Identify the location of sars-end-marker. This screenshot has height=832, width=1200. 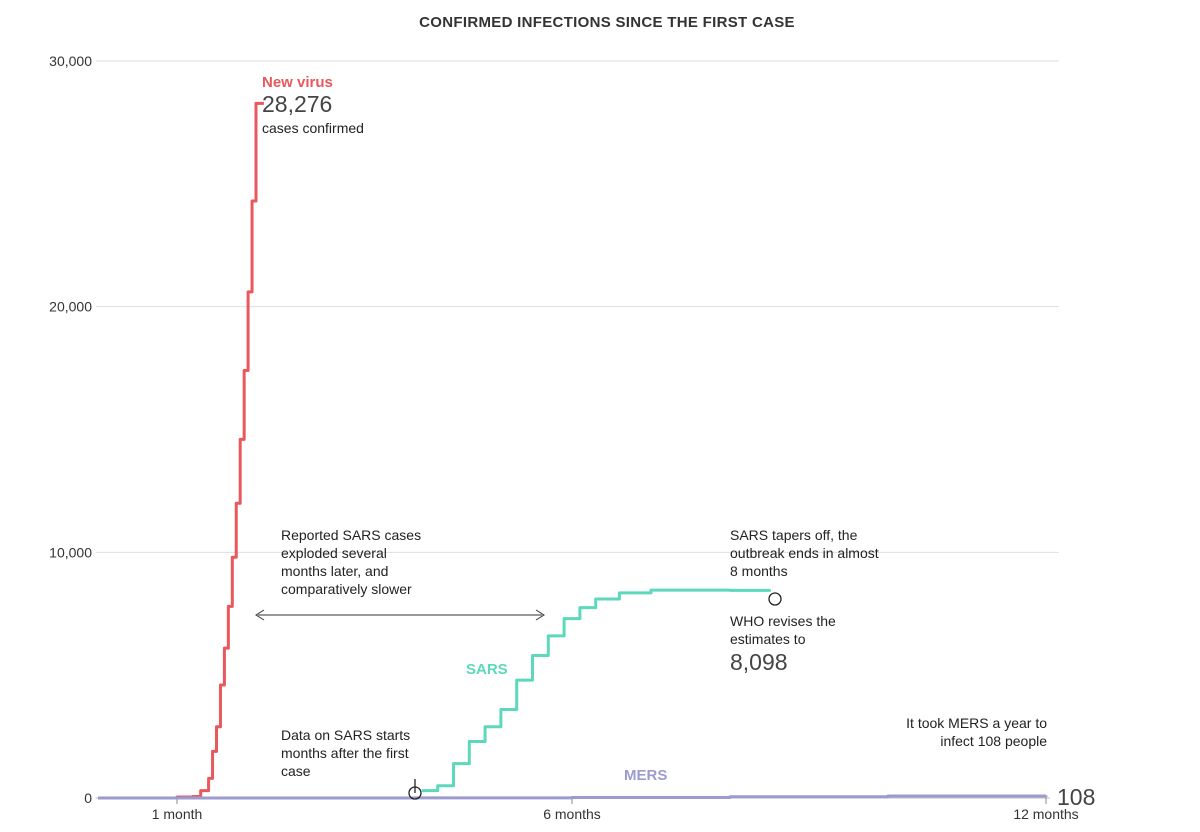
(775, 599).